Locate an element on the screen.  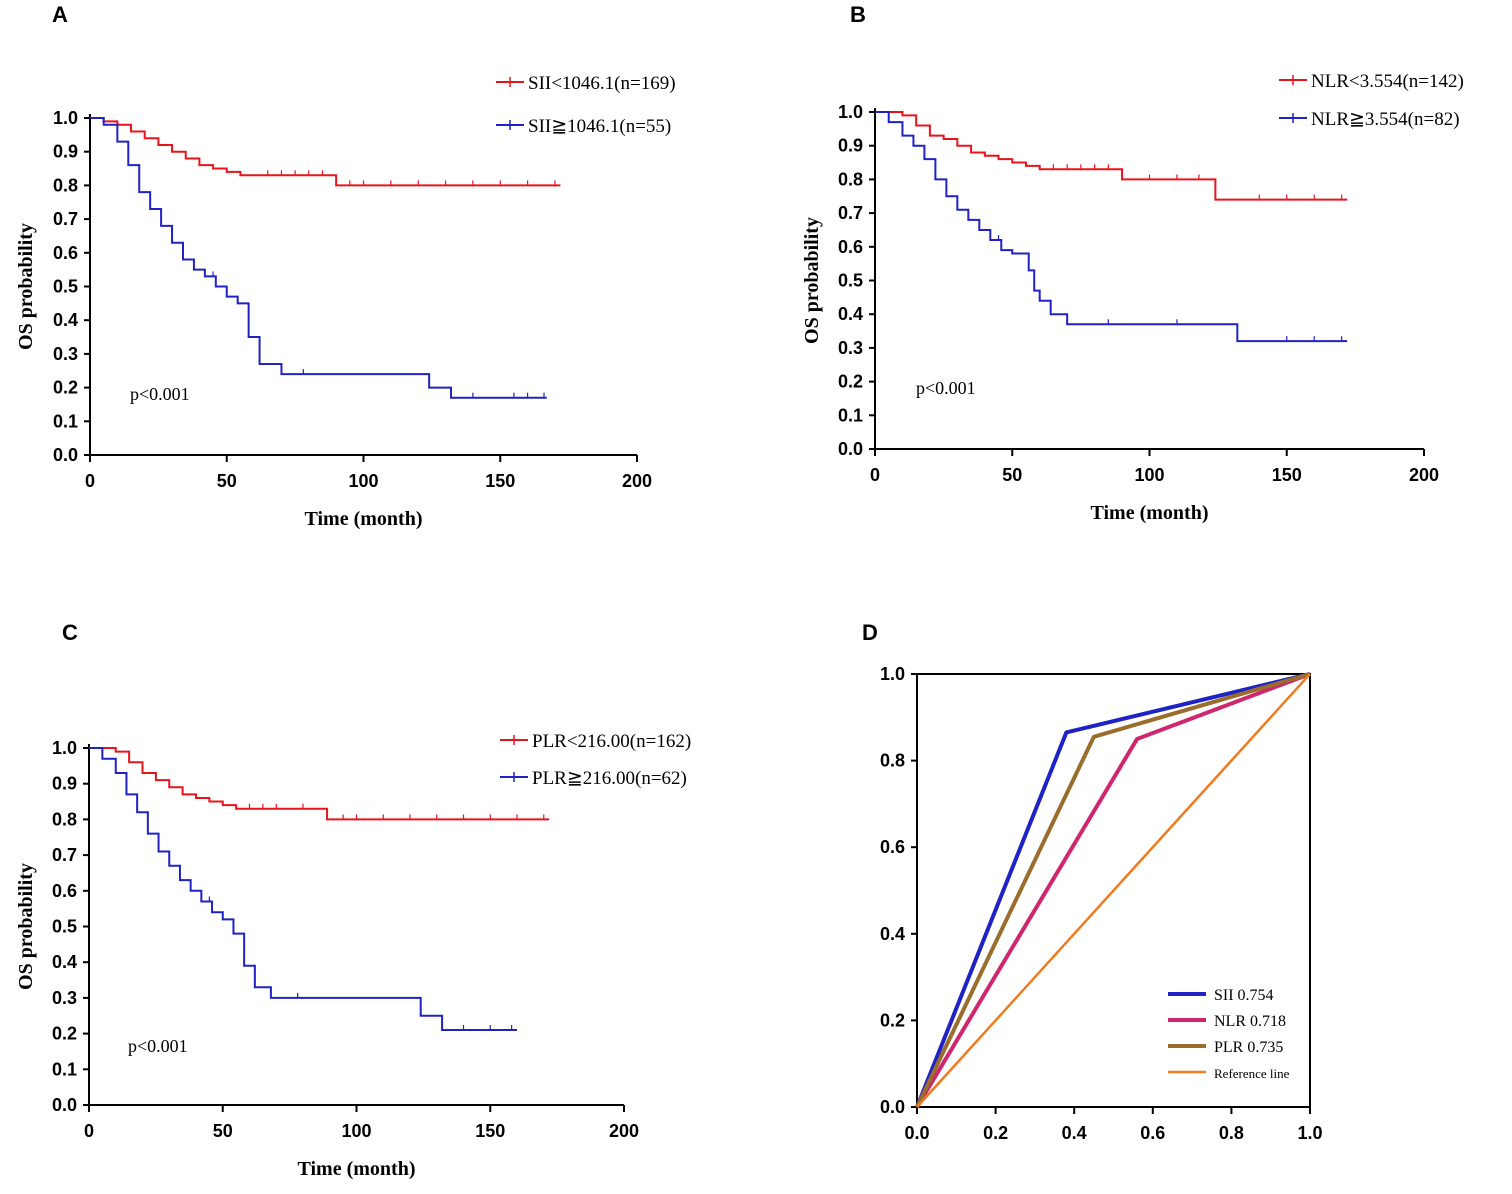
legend-label: NLR<3.554(n=142) is located at coordinates (1387, 81).